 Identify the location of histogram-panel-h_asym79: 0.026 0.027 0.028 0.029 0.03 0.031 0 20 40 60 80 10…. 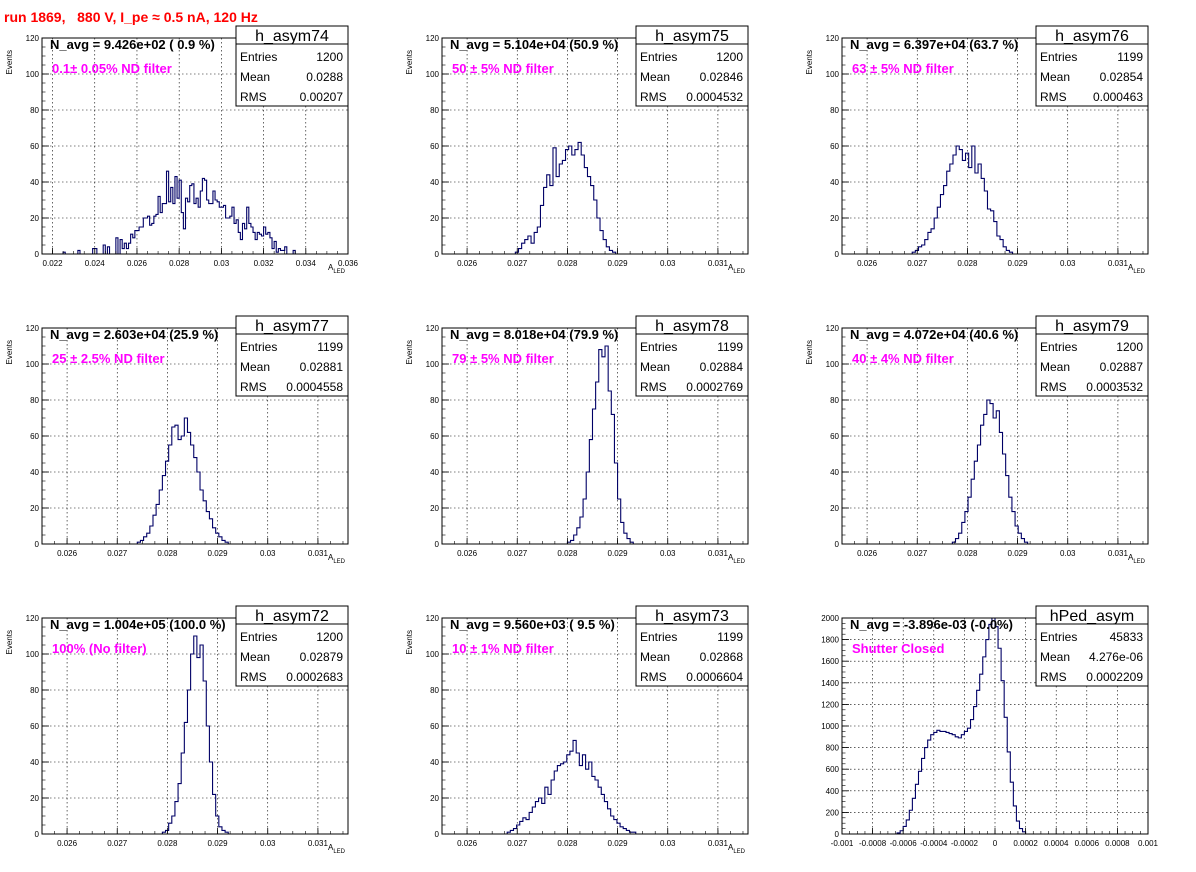
(977, 440).